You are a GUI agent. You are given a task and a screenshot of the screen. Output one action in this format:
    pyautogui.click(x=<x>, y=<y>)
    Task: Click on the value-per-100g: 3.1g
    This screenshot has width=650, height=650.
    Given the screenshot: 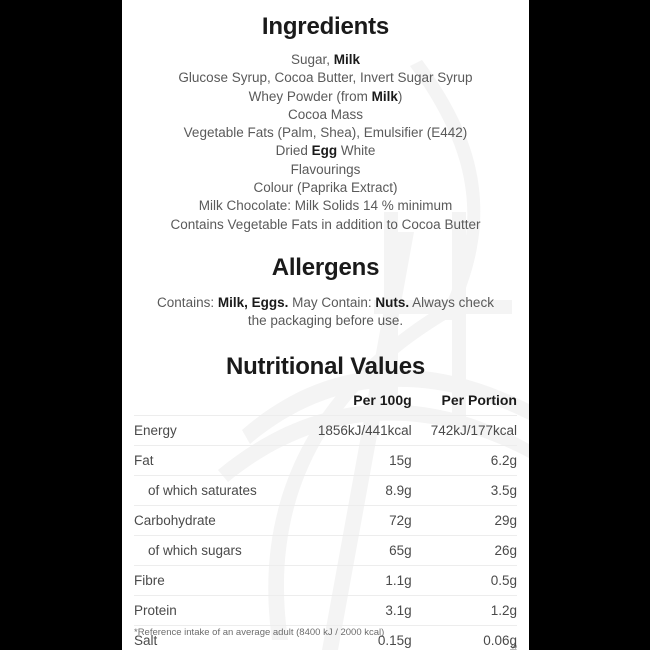 What is the action you would take?
    pyautogui.click(x=398, y=610)
    